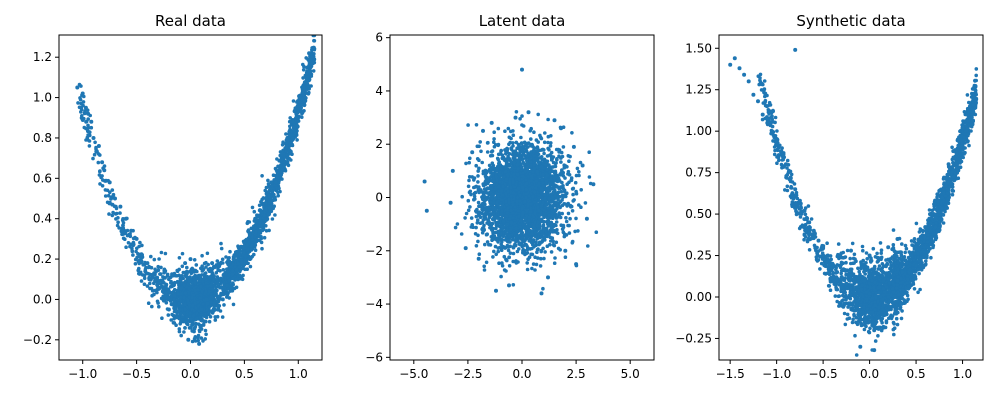 The image size is (1000, 400). I want to click on y-tick-label: 0.50, so click(698, 214).